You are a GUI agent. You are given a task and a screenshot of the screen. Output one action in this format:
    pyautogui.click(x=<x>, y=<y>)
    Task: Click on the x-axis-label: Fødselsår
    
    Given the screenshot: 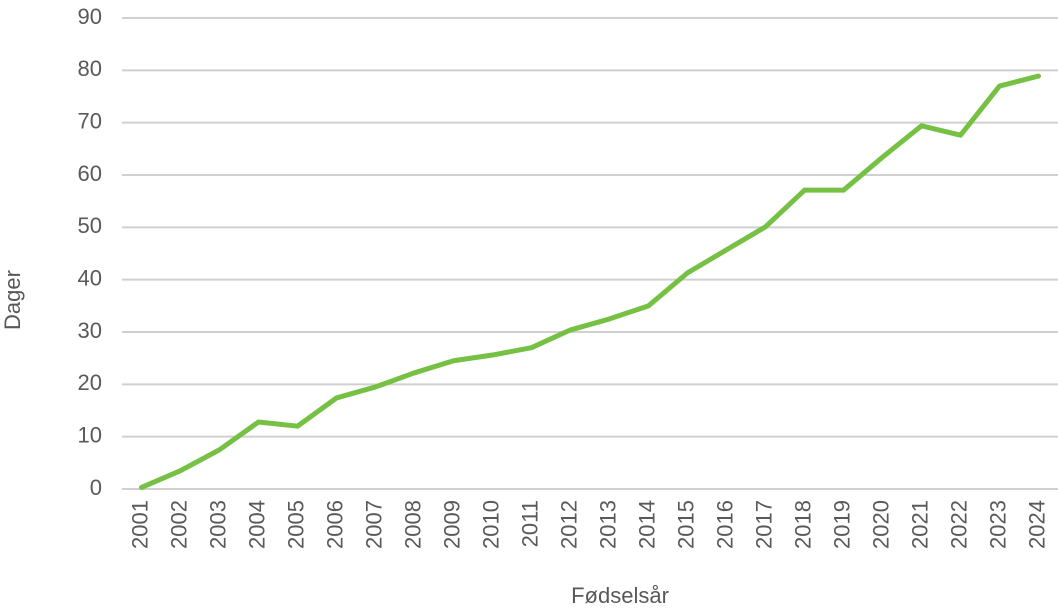 What is the action you would take?
    pyautogui.click(x=620, y=595)
    